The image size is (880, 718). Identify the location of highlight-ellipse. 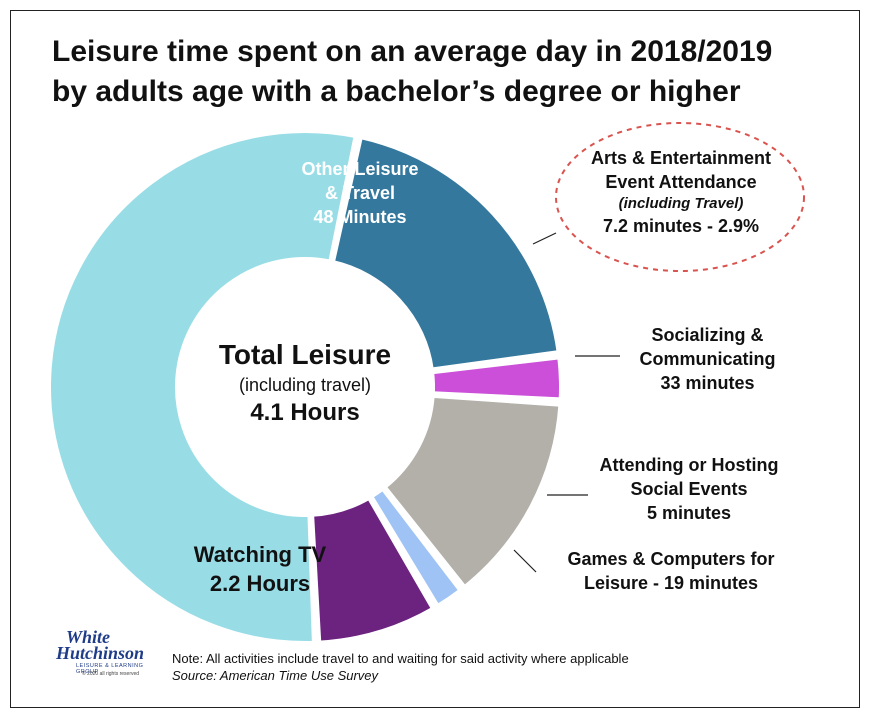
(680, 197).